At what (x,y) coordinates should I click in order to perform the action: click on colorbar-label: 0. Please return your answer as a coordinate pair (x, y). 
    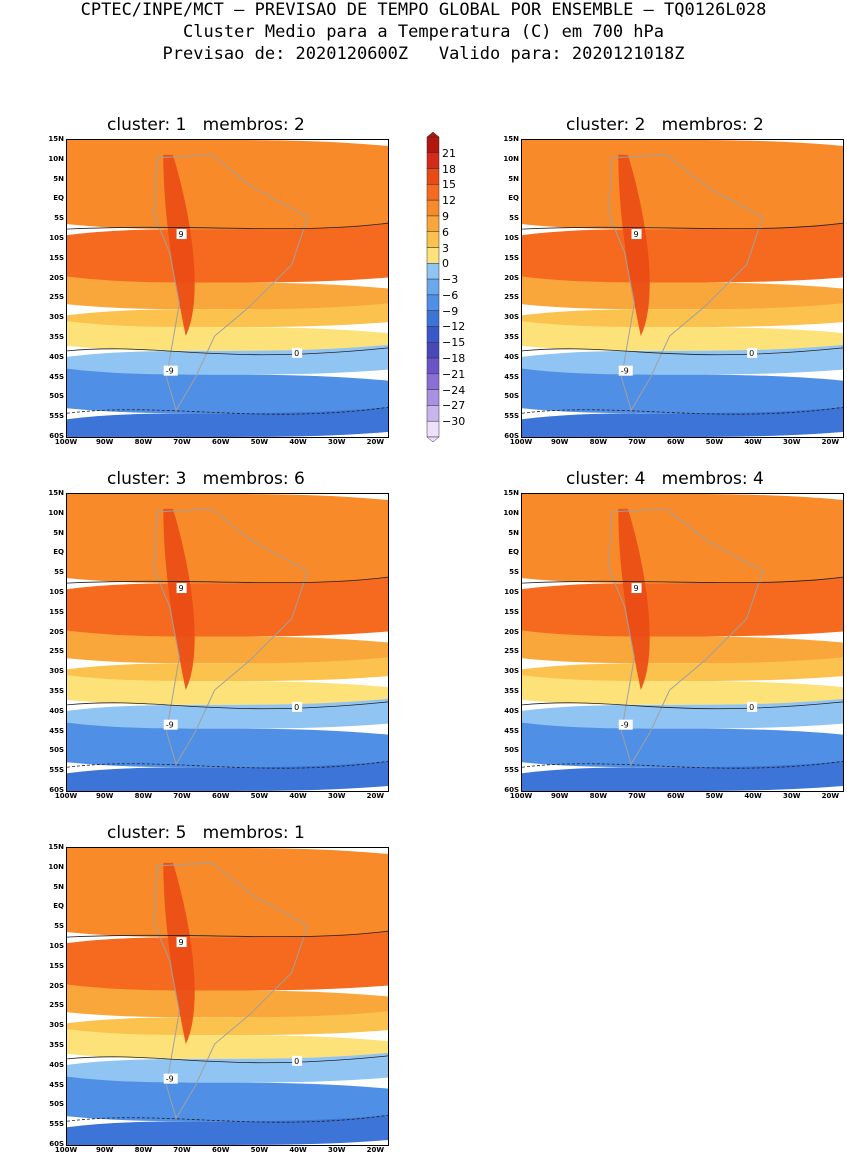
    Looking at the image, I should click on (445, 264).